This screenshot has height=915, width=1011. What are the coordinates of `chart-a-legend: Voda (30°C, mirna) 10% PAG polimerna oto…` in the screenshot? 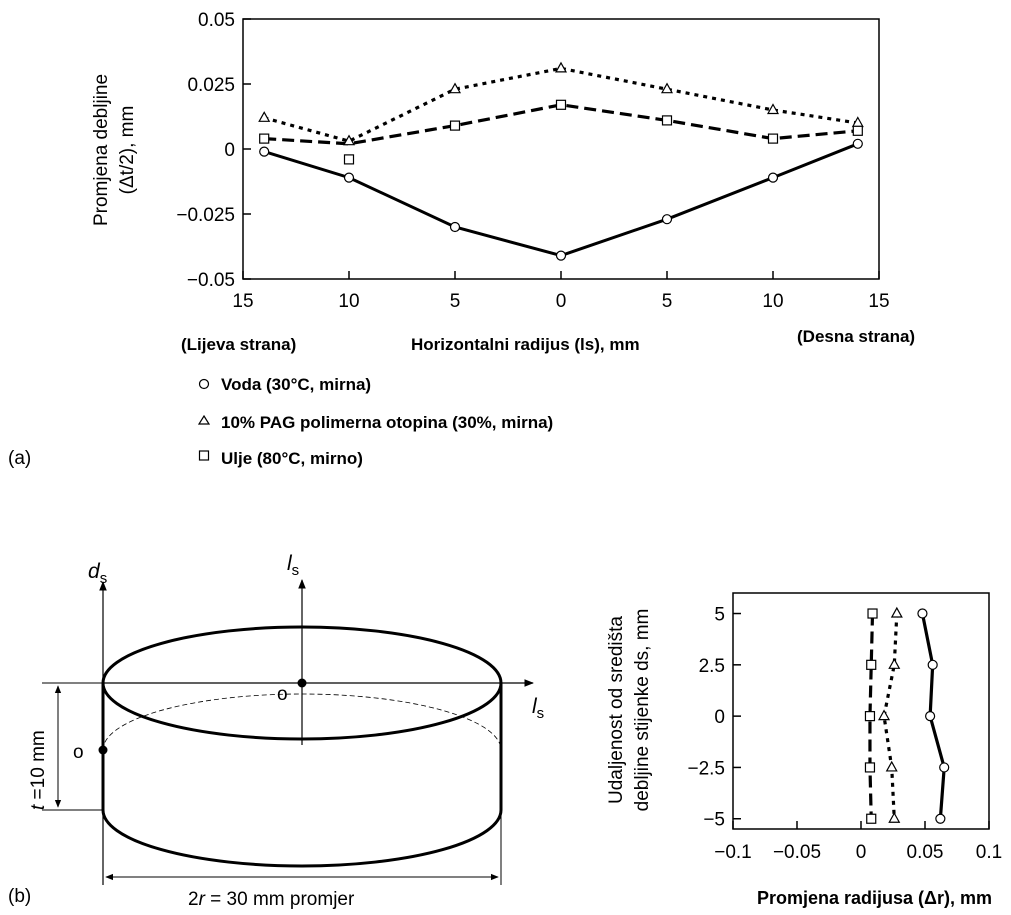 It's located at (376, 421).